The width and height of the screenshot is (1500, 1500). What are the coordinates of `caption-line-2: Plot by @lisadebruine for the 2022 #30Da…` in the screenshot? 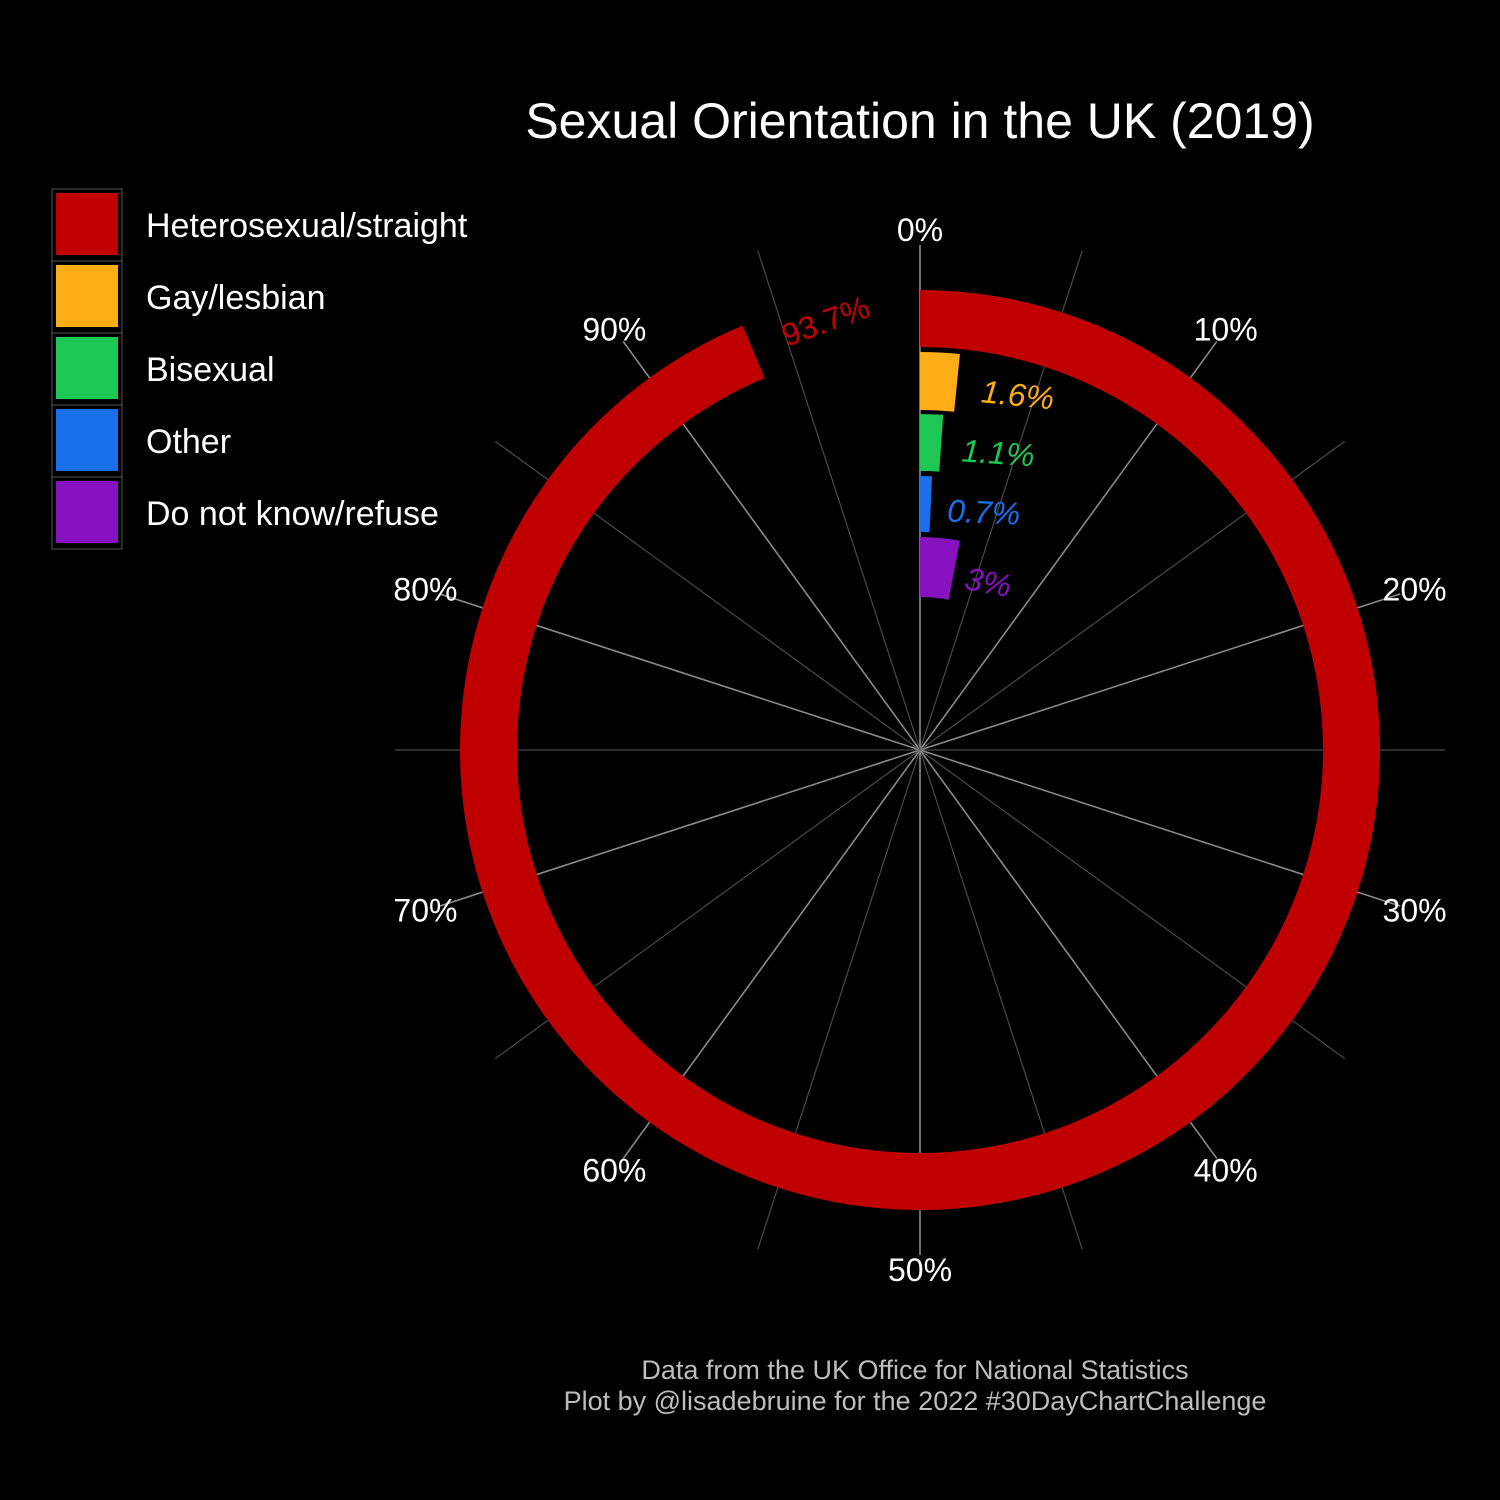 It's located at (915, 1401).